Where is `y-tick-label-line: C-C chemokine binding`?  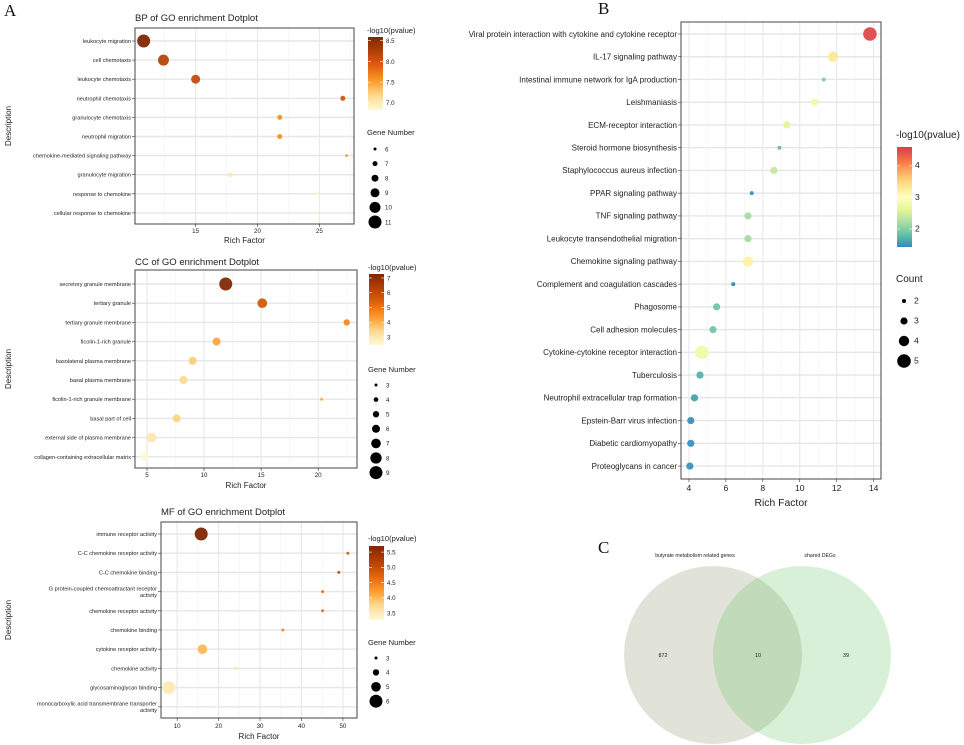
y-tick-label-line: C-C chemokine binding is located at coordinates (128, 573).